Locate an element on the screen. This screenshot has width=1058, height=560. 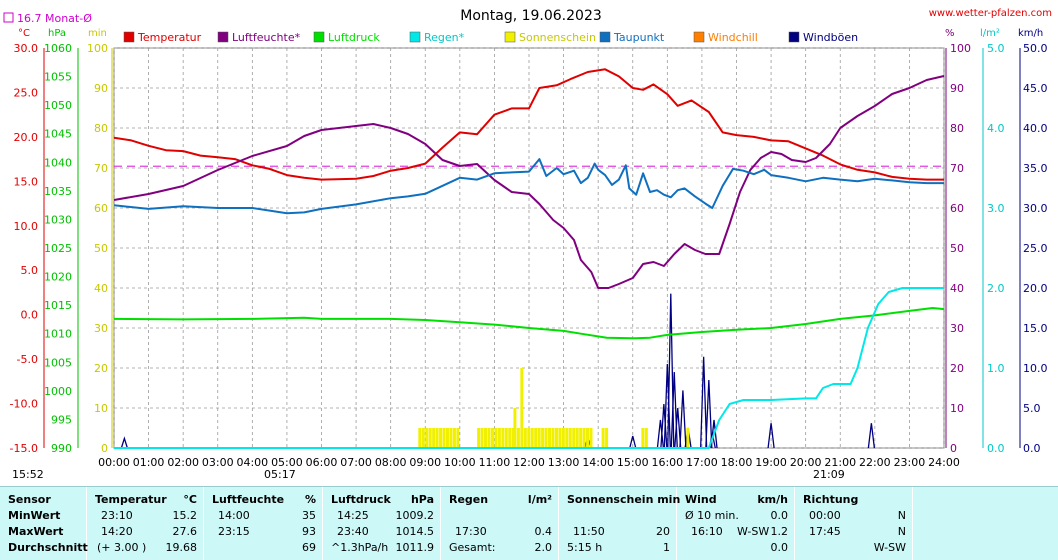
sun-avg-note: 5:15 h is located at coordinates (585, 547).